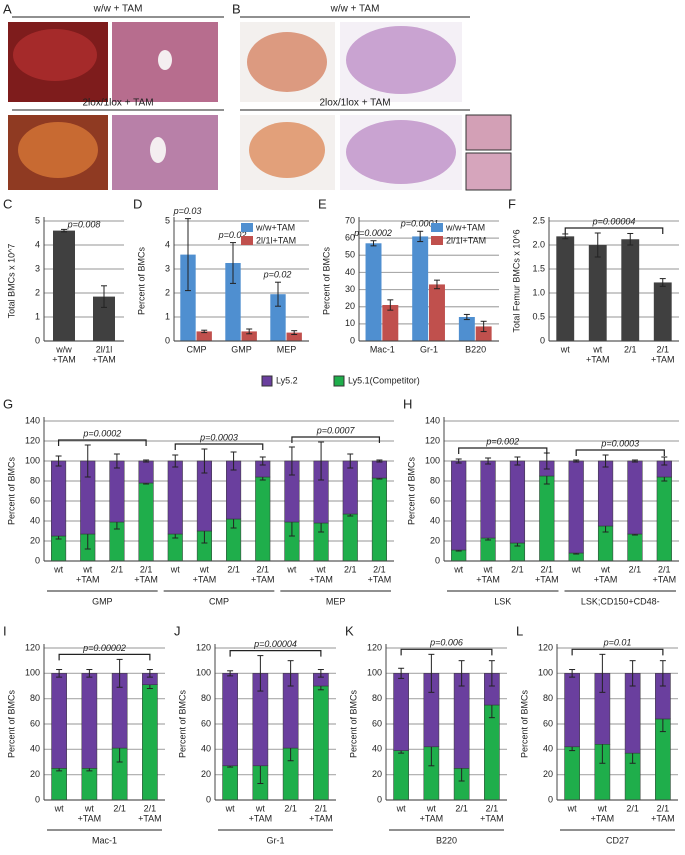  I want to click on x-tick-label: 2l/1l, so click(104, 349).